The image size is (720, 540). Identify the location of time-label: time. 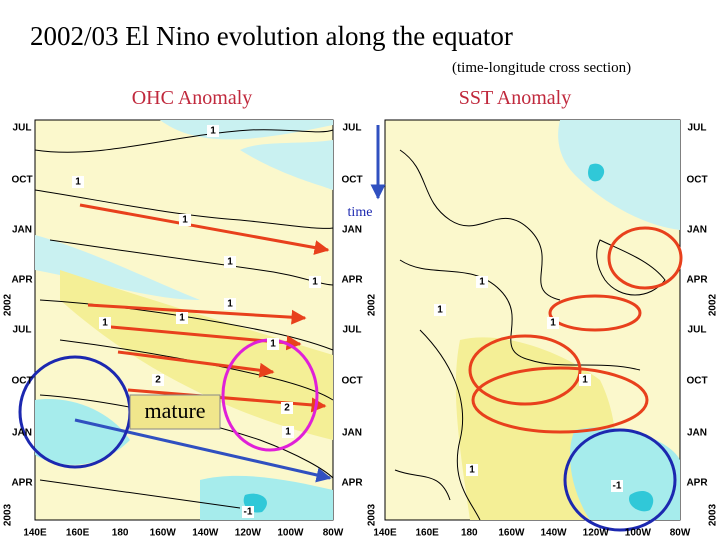
(360, 212).